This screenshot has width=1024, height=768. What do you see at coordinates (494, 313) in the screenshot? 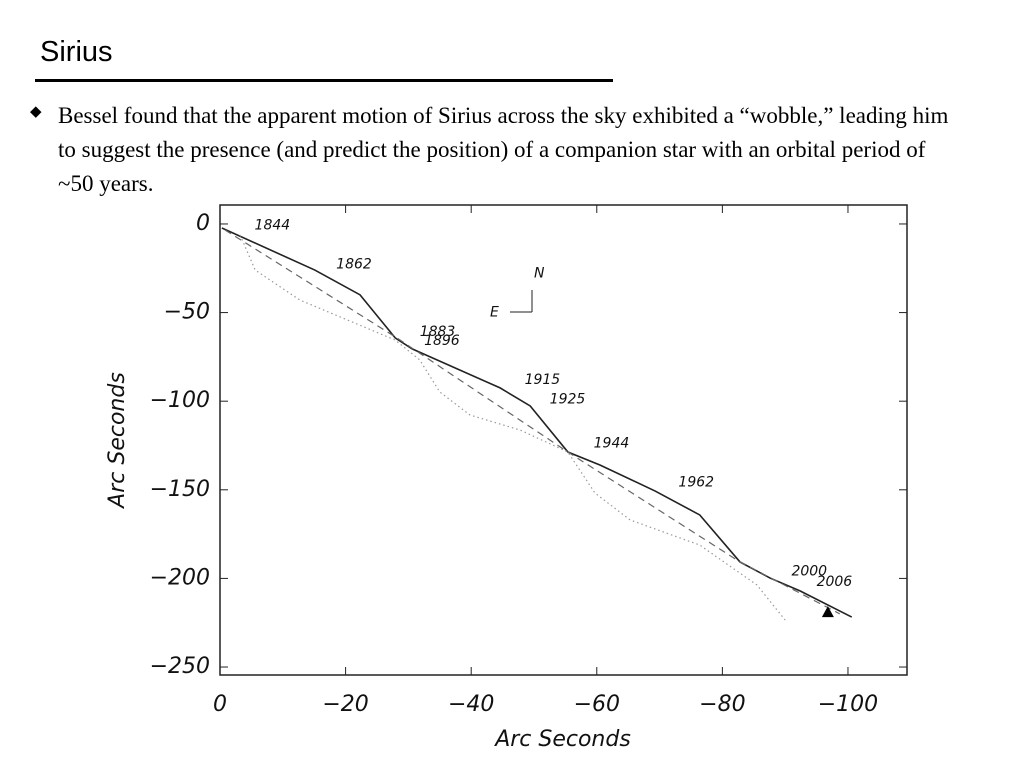
I see `annotation: E` at bounding box center [494, 313].